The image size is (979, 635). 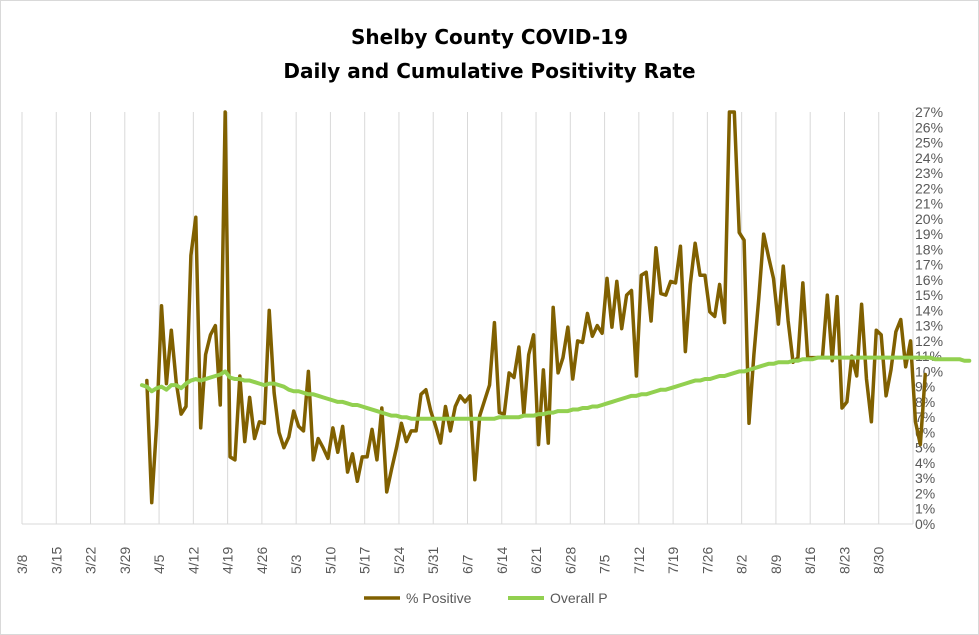 What do you see at coordinates (776, 564) in the screenshot?
I see `x-tick-label: 8/9` at bounding box center [776, 564].